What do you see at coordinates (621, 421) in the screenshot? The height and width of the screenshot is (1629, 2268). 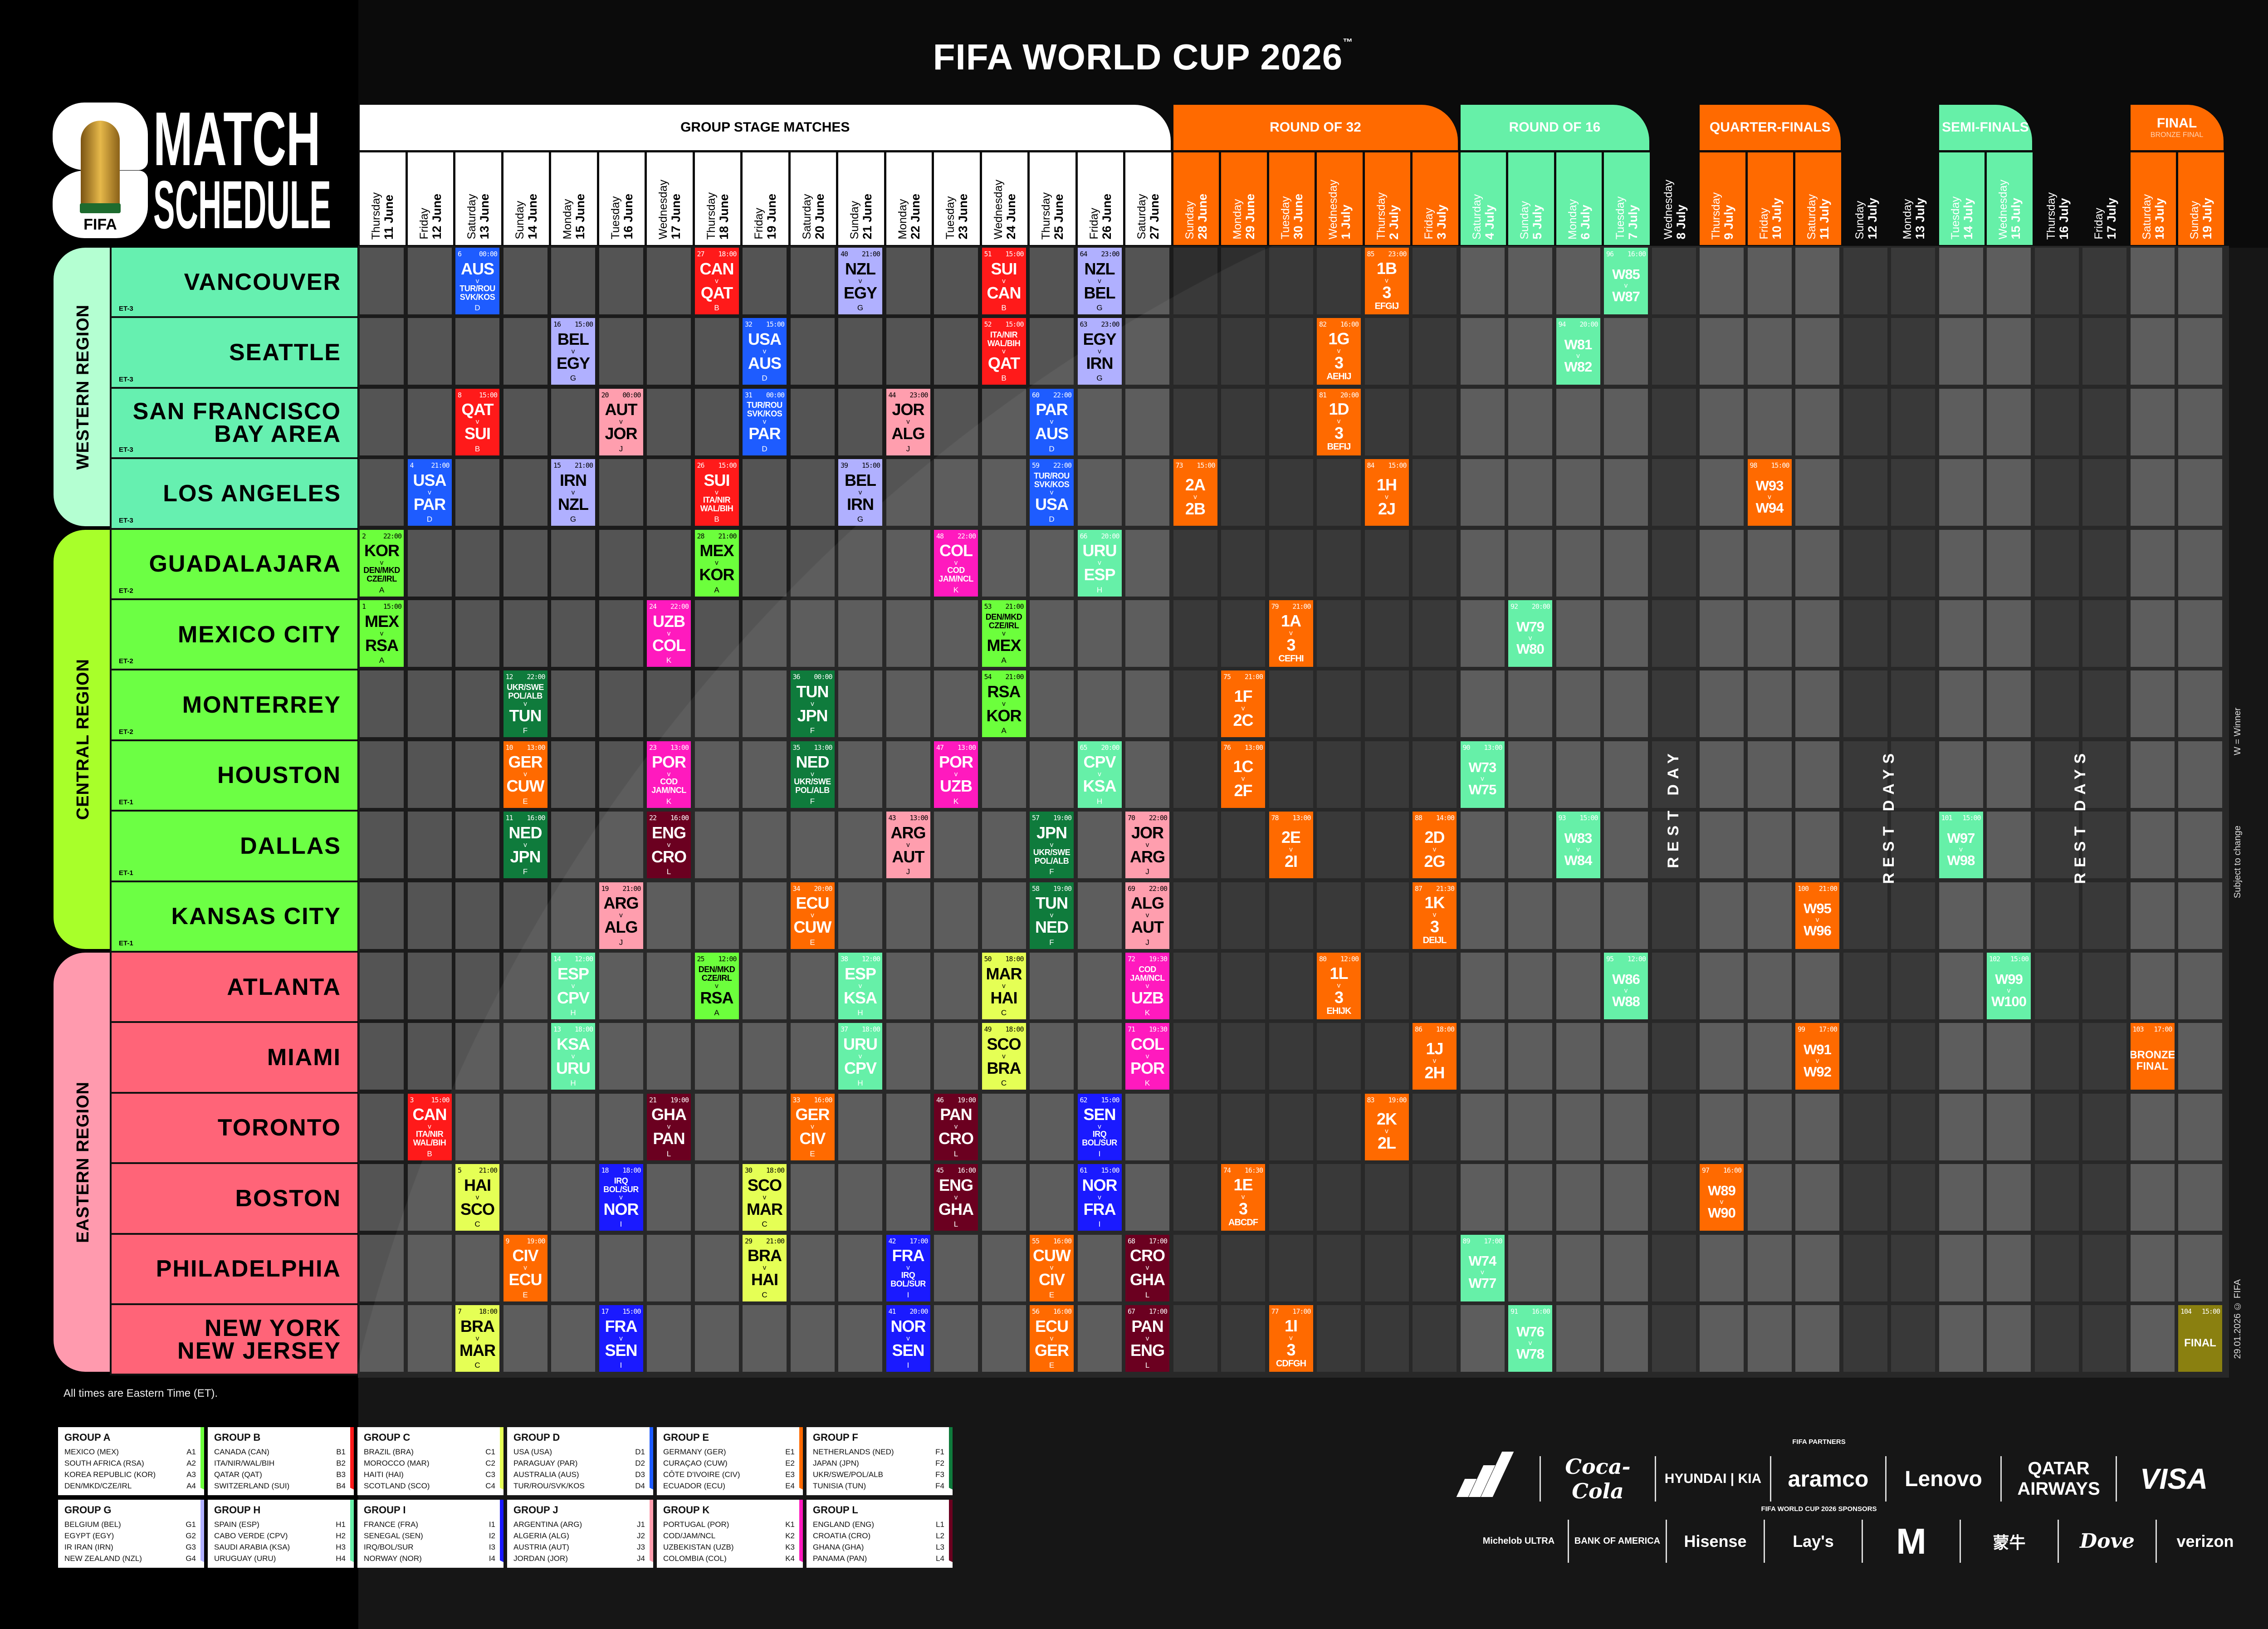 I see `match-card: 20 00:00 AUT v JOR J` at bounding box center [621, 421].